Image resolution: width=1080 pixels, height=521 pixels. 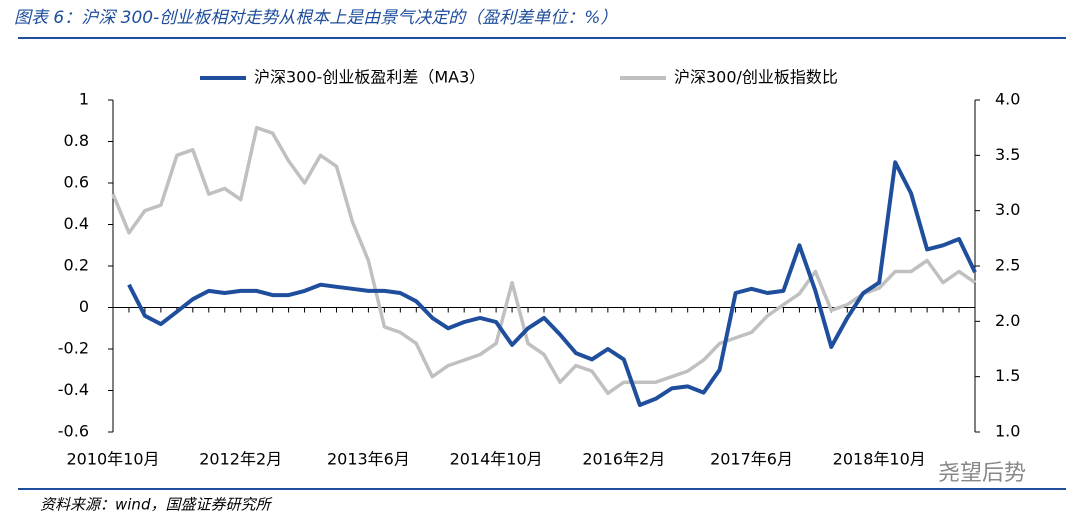 I want to click on chart-title: 图表 6：沪深 300-创业板相对走势从根本上是由景气决定的（盈利差单位：%）, so click(x=315, y=18).